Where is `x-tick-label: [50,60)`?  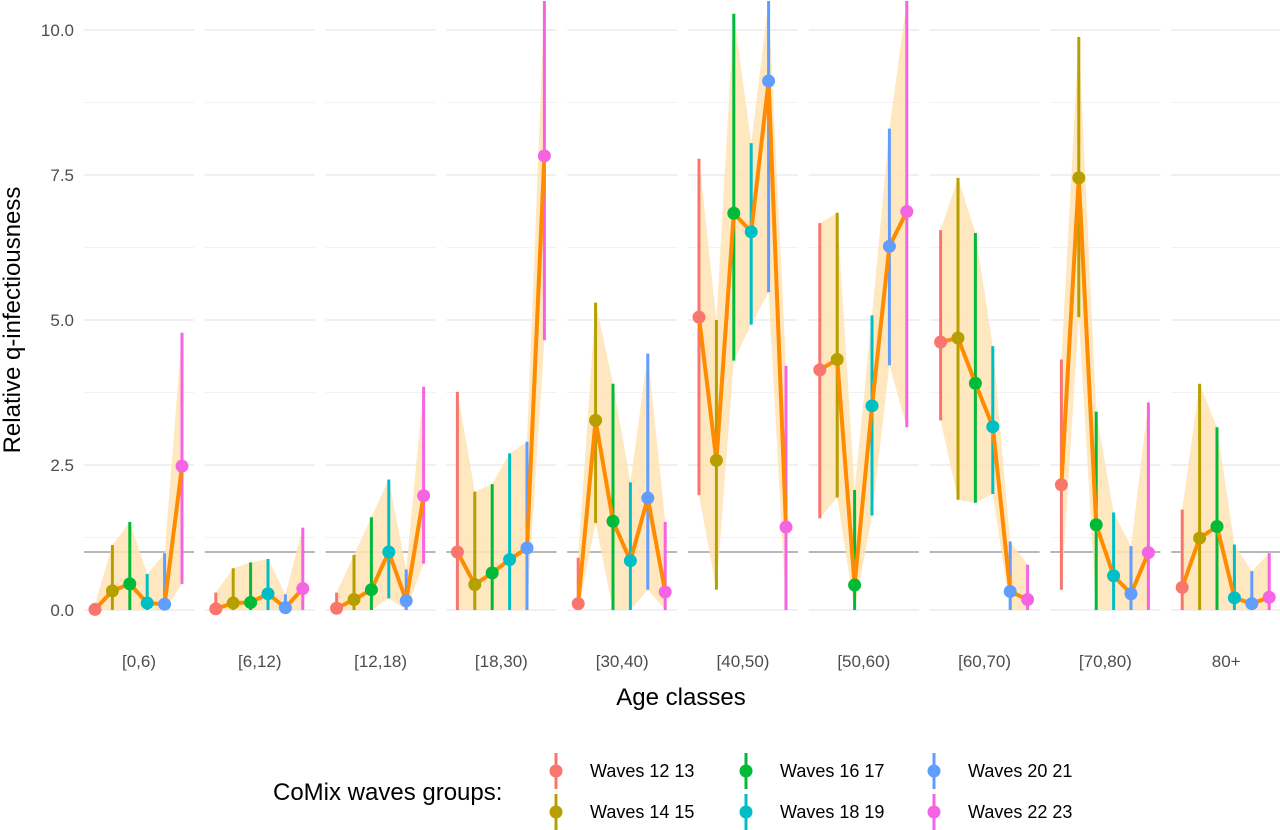
x-tick-label: [50,60) is located at coordinates (863, 661).